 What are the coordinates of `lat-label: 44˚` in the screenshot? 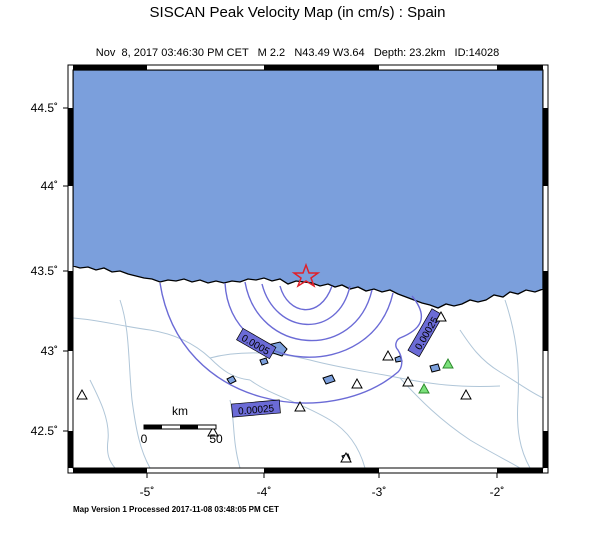 It's located at (49, 186).